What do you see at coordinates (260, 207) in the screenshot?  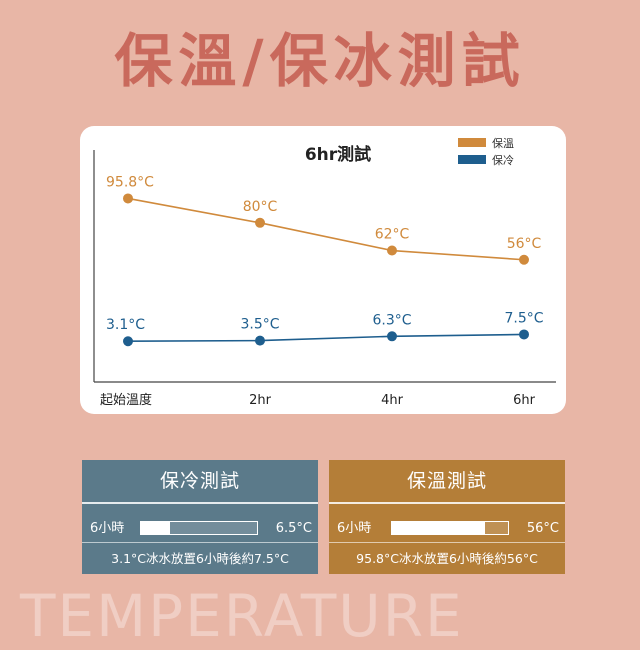 I see `data-label-0-1: 80°C` at bounding box center [260, 207].